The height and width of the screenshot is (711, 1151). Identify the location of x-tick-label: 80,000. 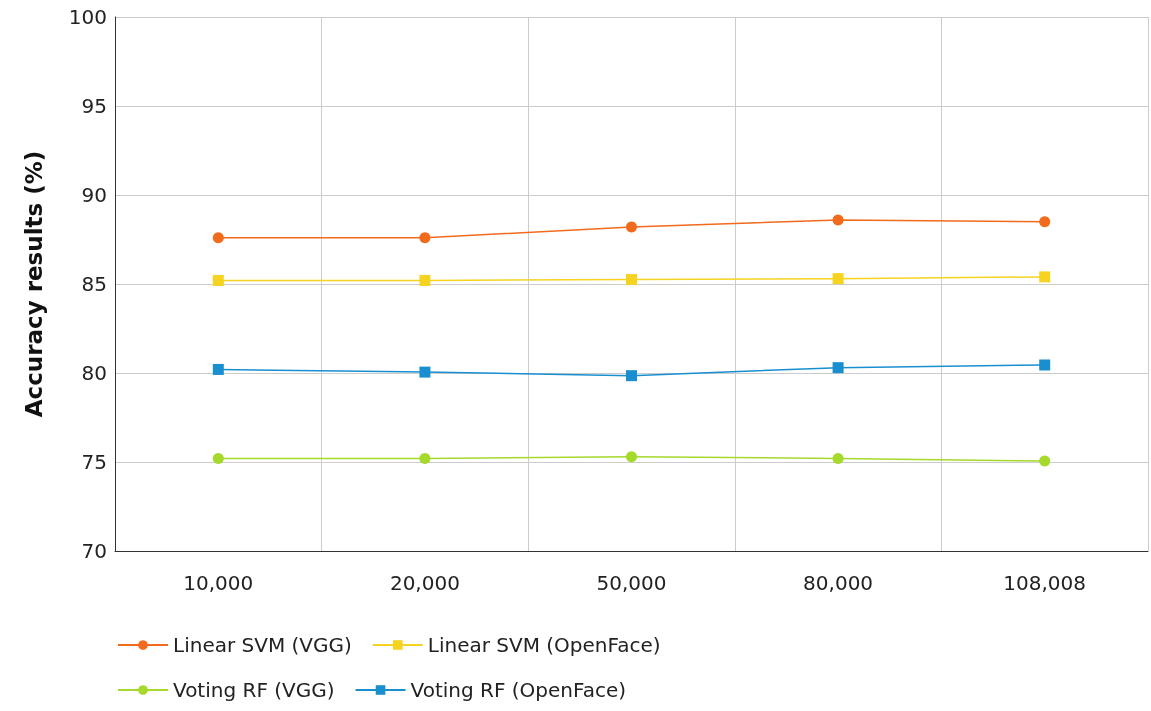
(838, 583).